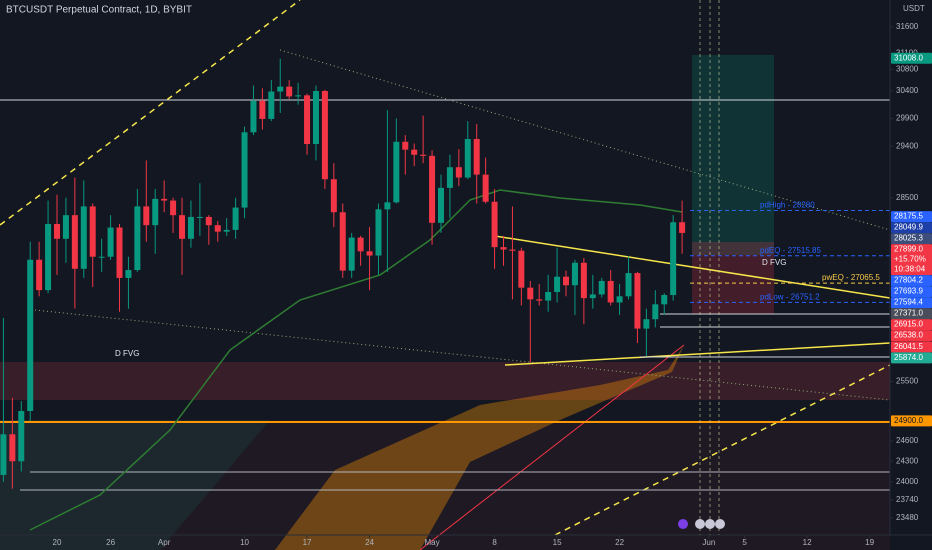 The height and width of the screenshot is (550, 932). I want to click on price-tag-label: 27899.0, so click(908, 249).